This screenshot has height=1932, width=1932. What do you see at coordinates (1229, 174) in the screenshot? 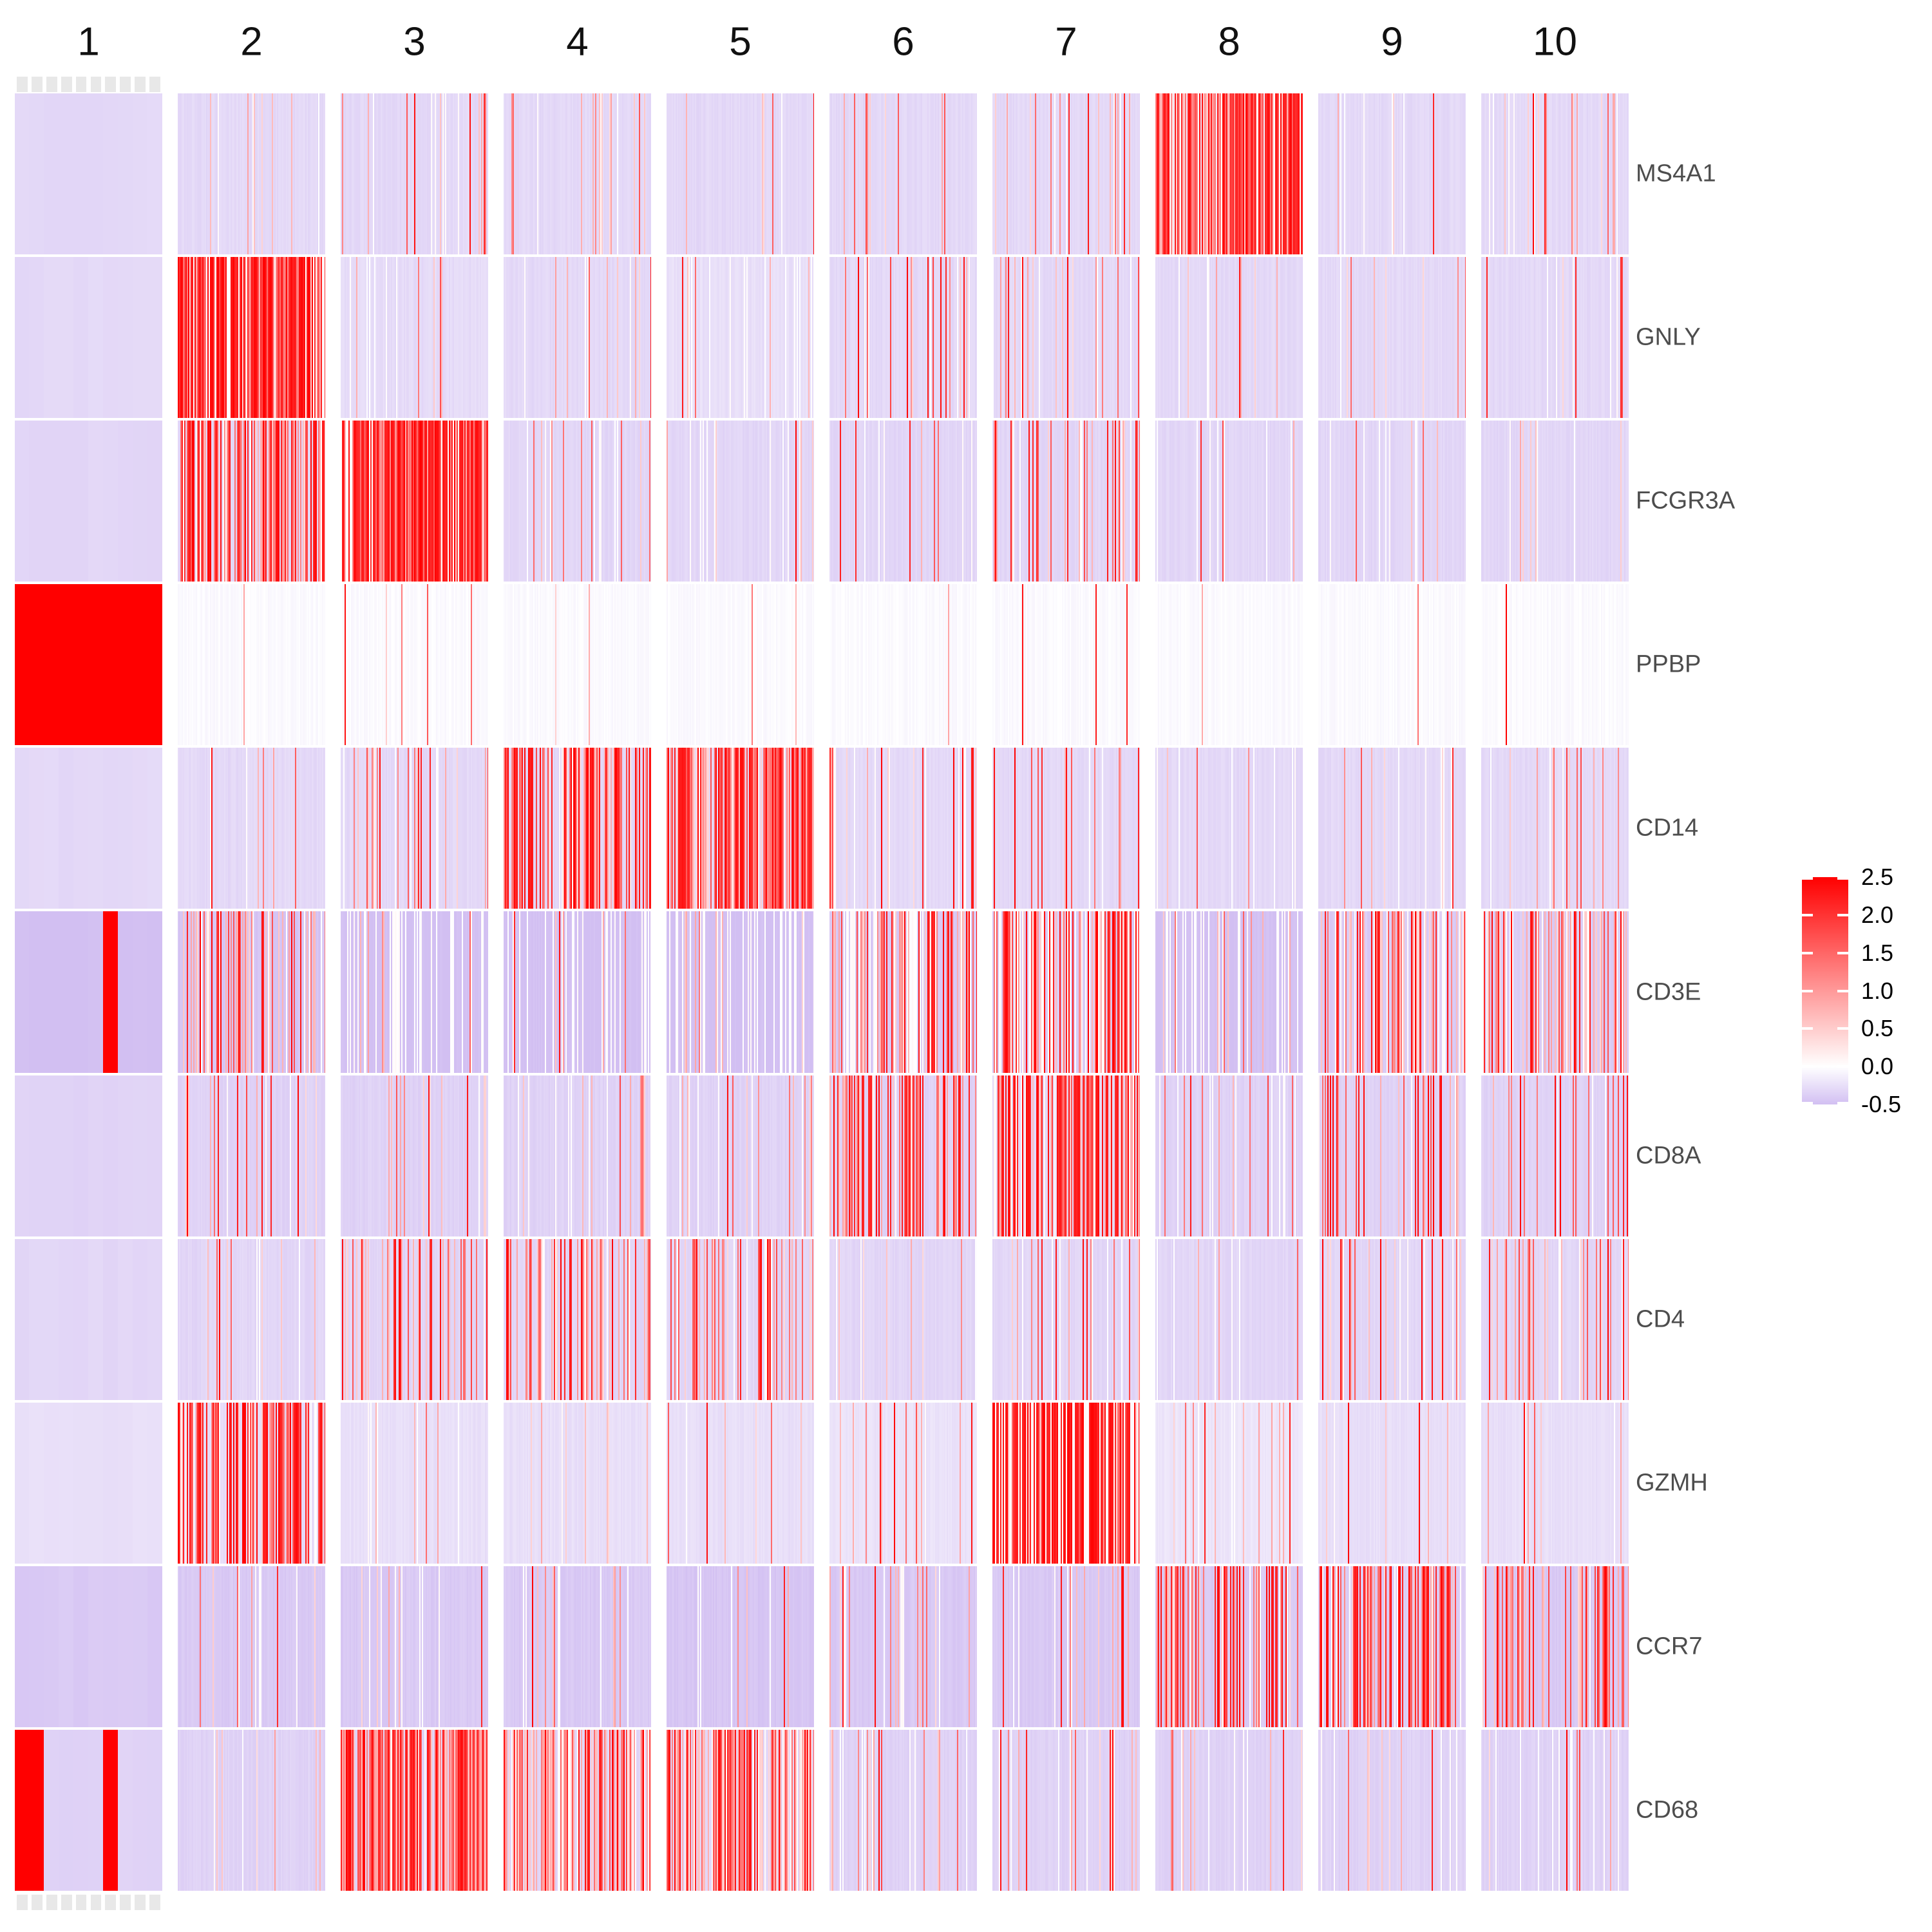
I see `heatmap-block-MS4A1-cluster8` at bounding box center [1229, 174].